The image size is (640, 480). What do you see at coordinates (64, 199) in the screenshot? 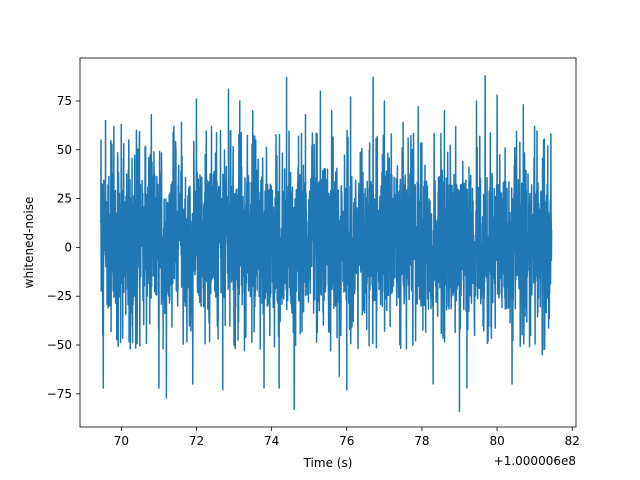
I see `y-tick-label: 25` at bounding box center [64, 199].